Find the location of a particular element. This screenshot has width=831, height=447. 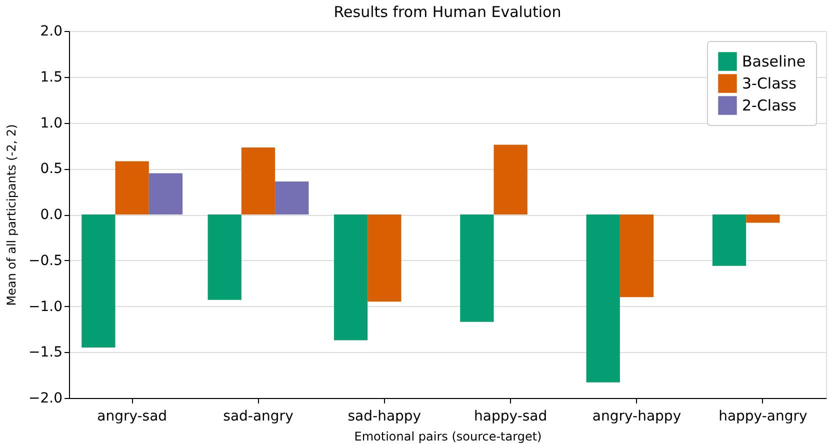

x-tick-label: sad-angry is located at coordinates (258, 416).